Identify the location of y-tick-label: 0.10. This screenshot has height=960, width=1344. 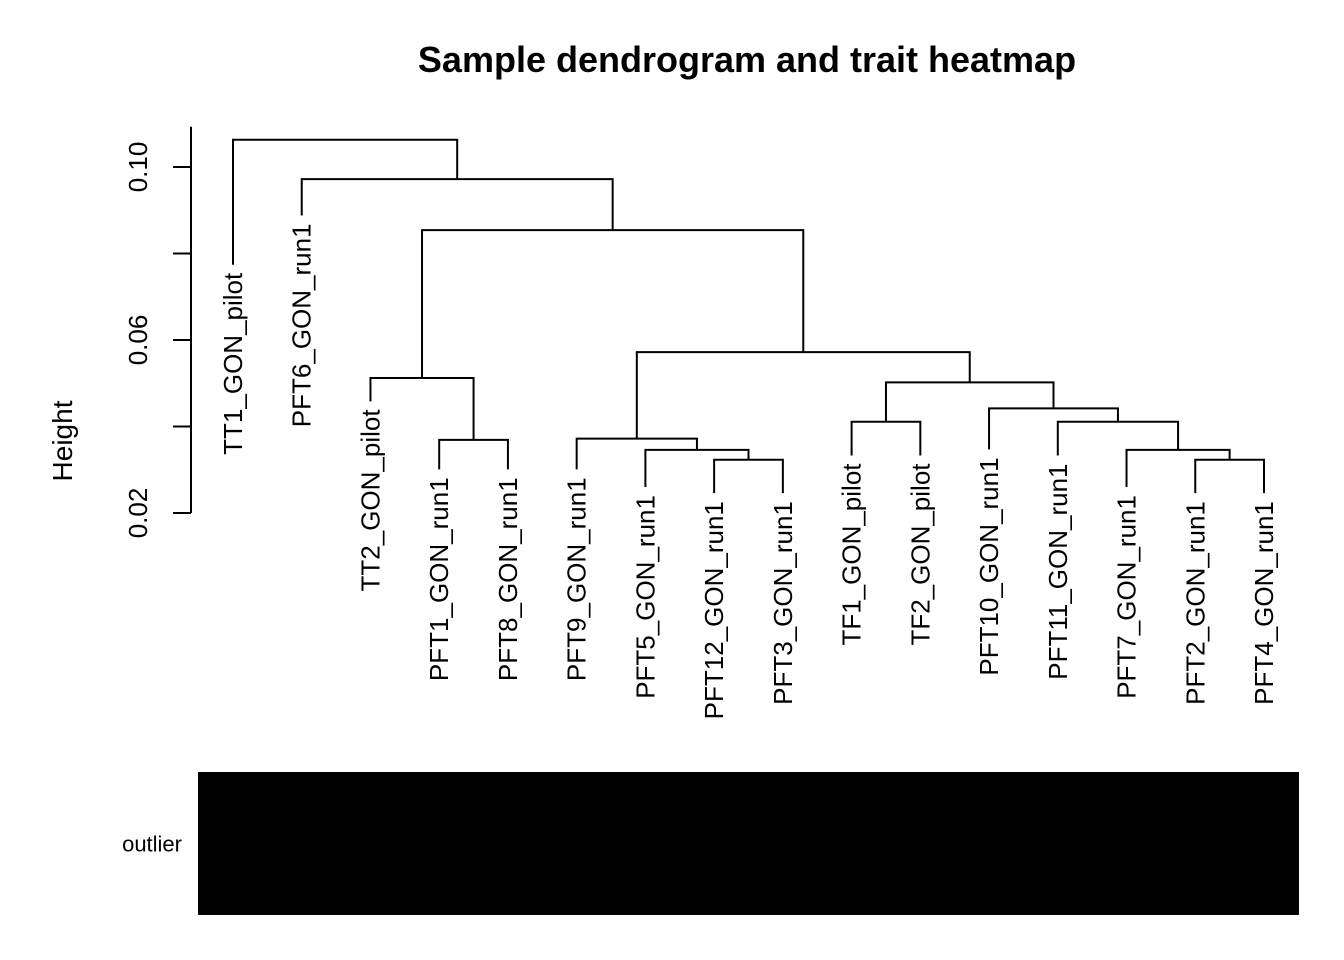
(138, 167).